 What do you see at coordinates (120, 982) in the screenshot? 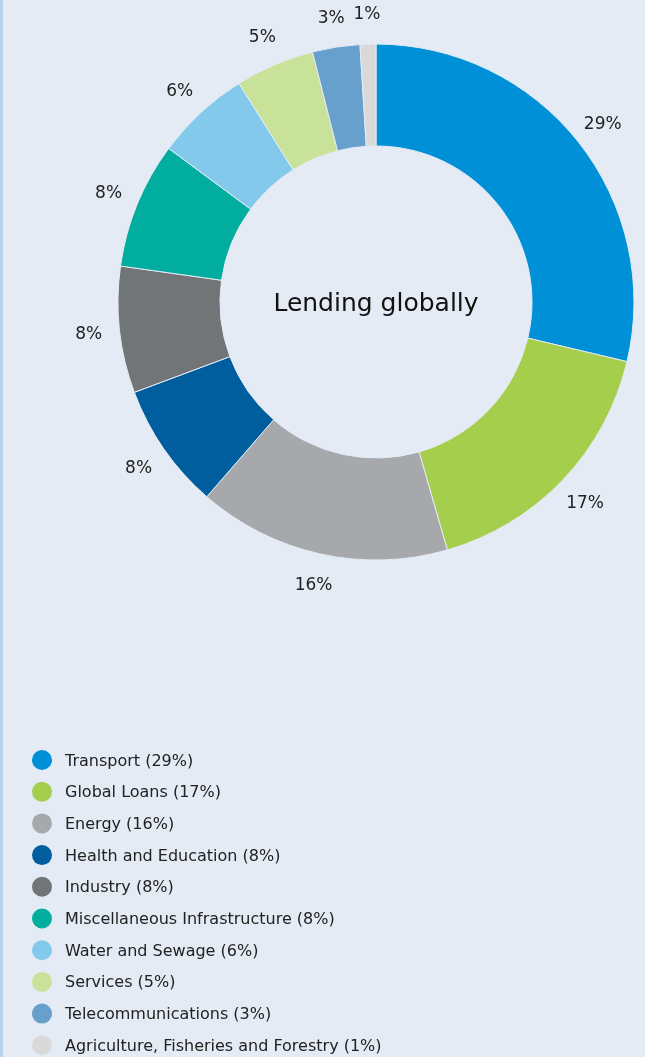
I see `legend-label: Services (5%)` at bounding box center [120, 982].